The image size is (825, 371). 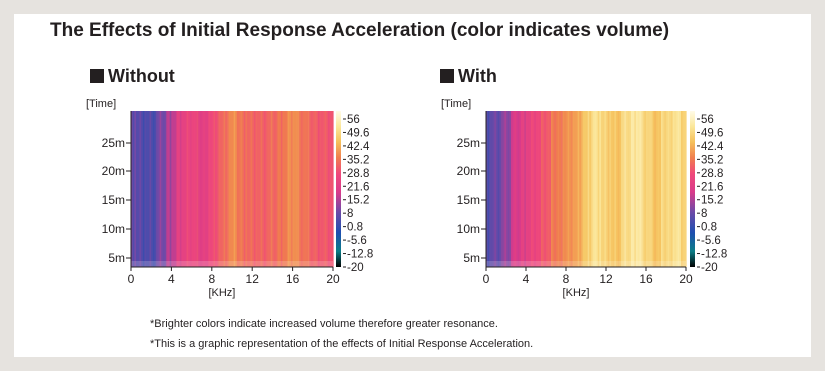 I want to click on colorbar-label: 15.2, so click(x=358, y=201).